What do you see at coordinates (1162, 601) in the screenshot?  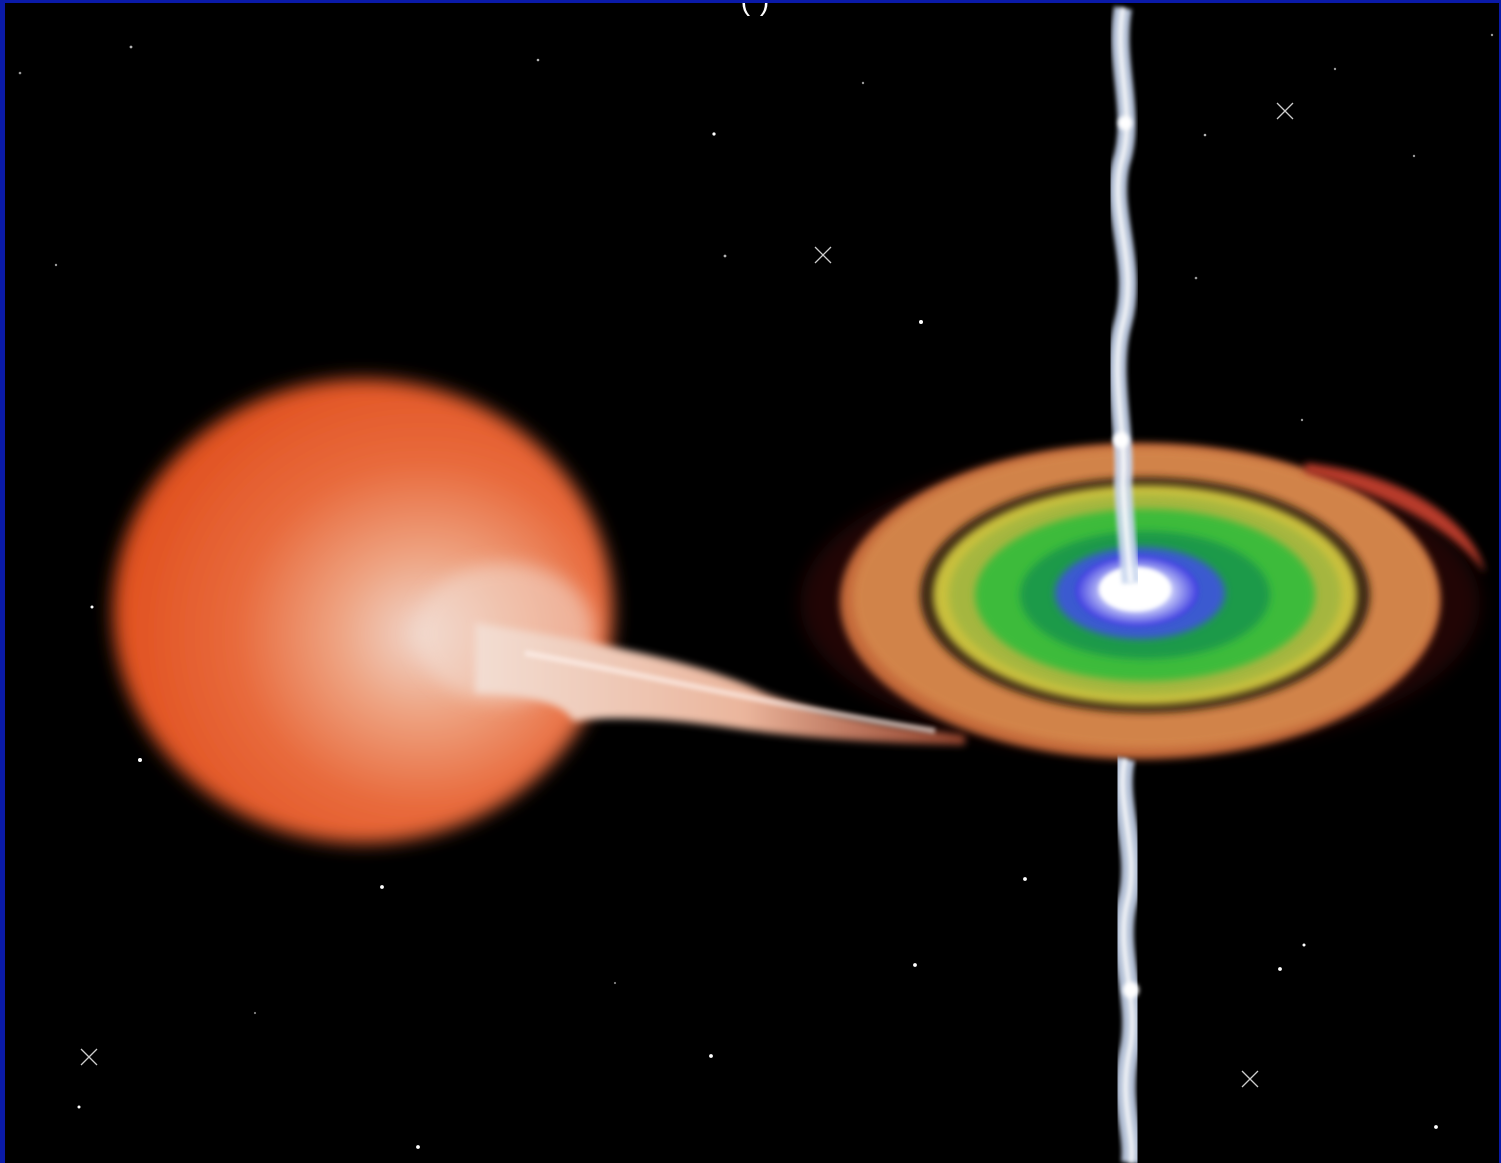 I see `accretion-disk` at bounding box center [1162, 601].